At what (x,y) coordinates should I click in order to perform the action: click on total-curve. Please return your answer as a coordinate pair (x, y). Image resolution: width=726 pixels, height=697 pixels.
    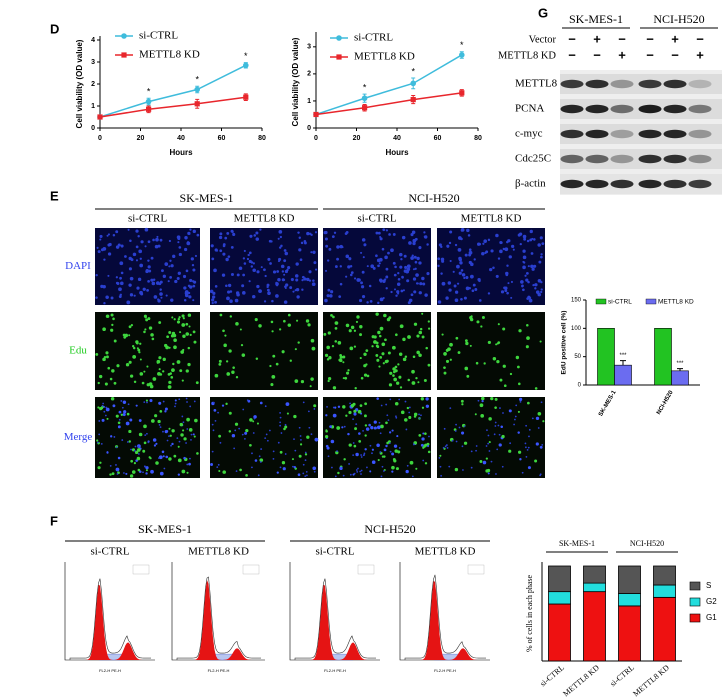
    Looking at the image, I should click on (110, 619).